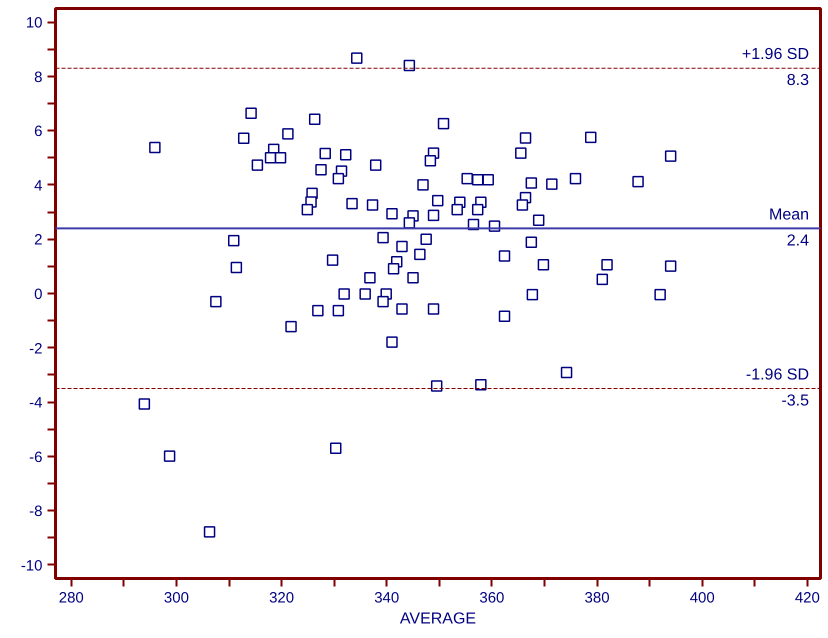  I want to click on y-tick-label: -2, so click(36, 349).